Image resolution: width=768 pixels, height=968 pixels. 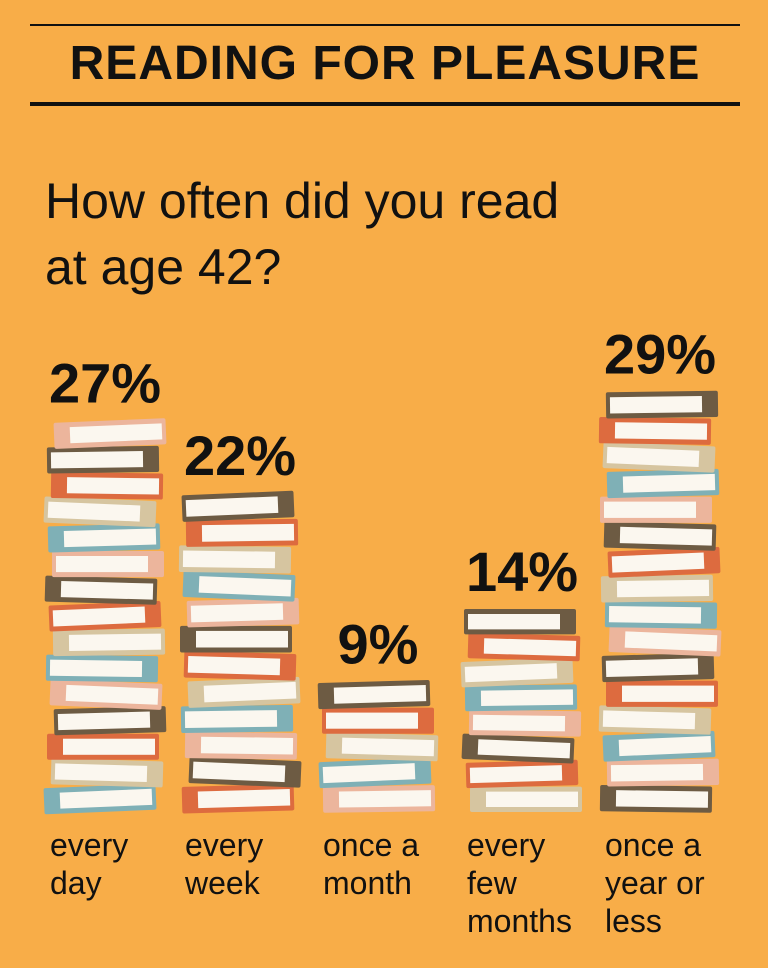 What do you see at coordinates (660, 354) in the screenshot?
I see `value-label: 29%` at bounding box center [660, 354].